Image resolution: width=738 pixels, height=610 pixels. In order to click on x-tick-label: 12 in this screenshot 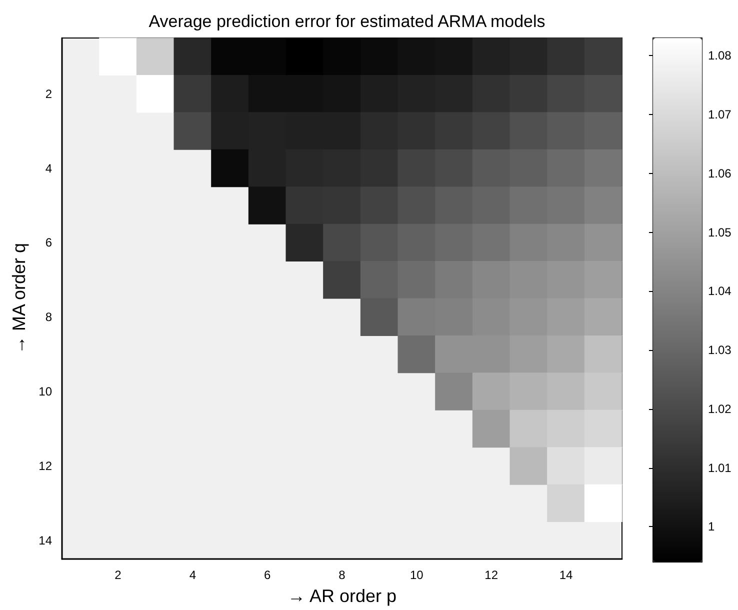, I will do `click(491, 575)`.